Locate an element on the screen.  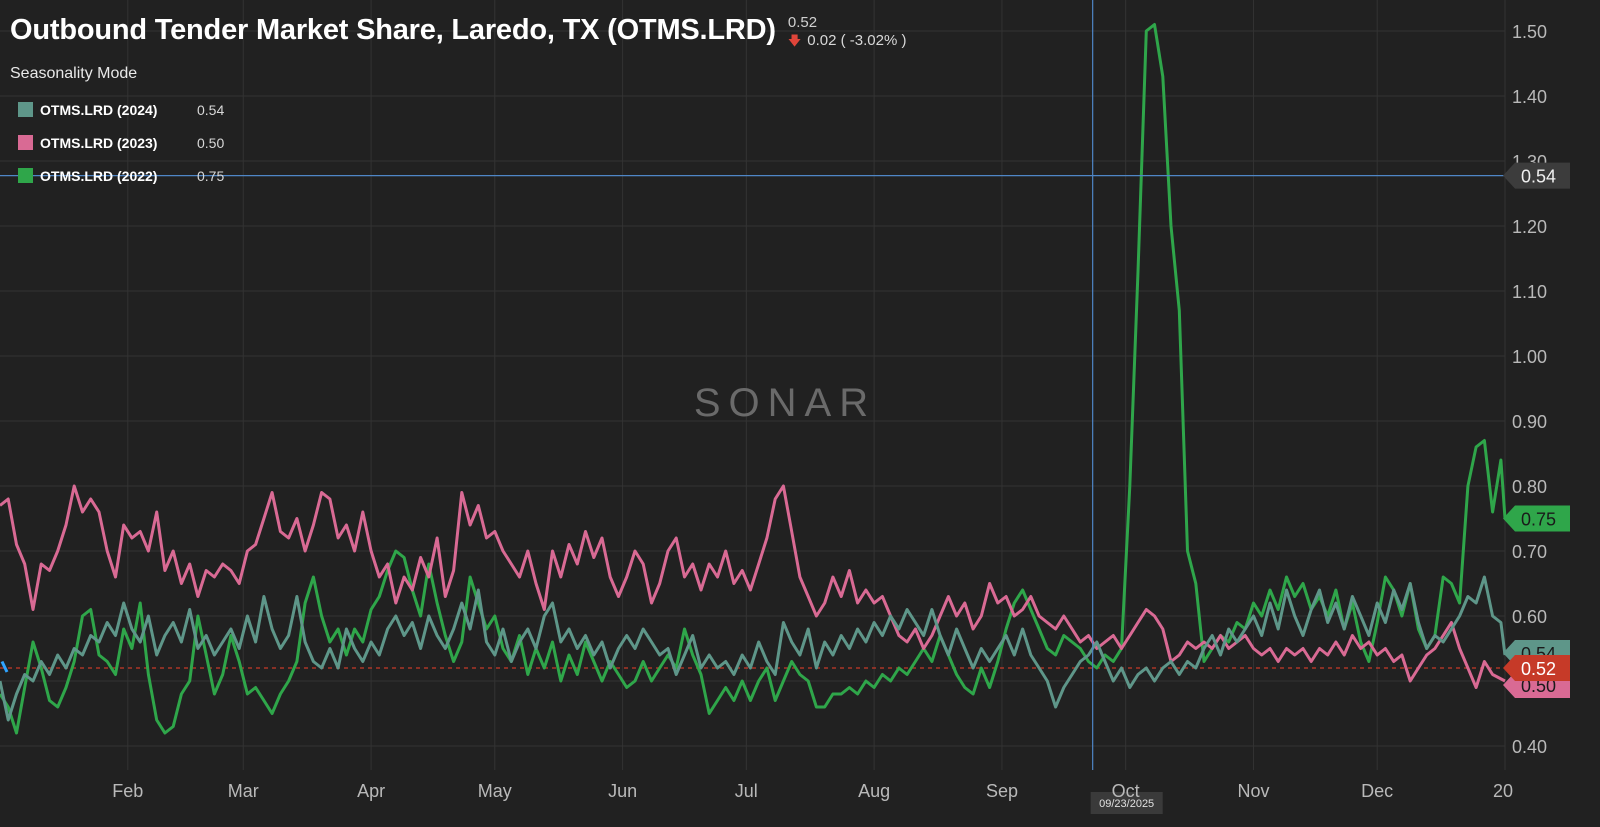
legend-item-2023: OTMS.LRD (2023) 0.50 is located at coordinates (121, 142).